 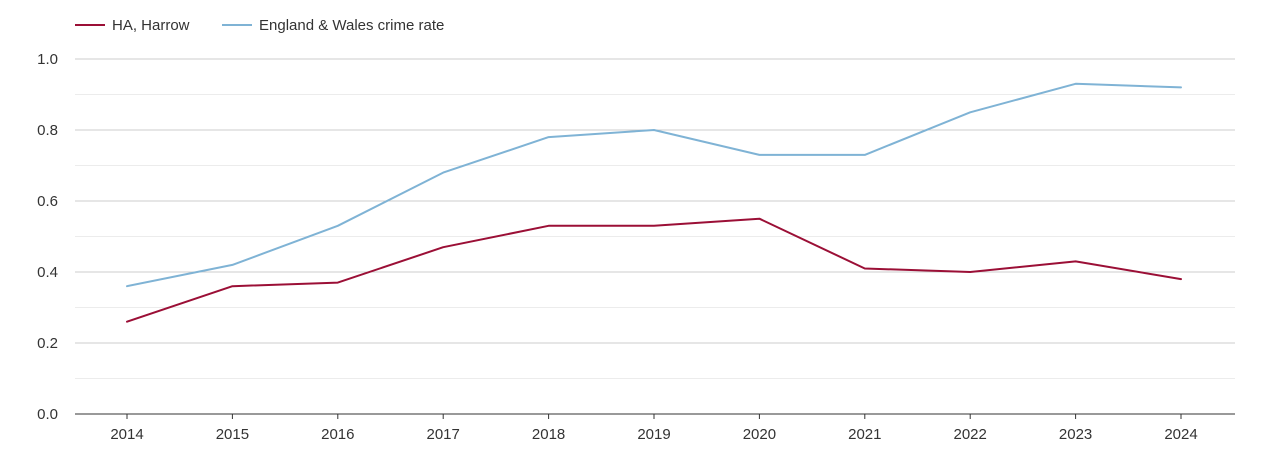 What do you see at coordinates (126, 434) in the screenshot?
I see `x-tick-label: 2014` at bounding box center [126, 434].